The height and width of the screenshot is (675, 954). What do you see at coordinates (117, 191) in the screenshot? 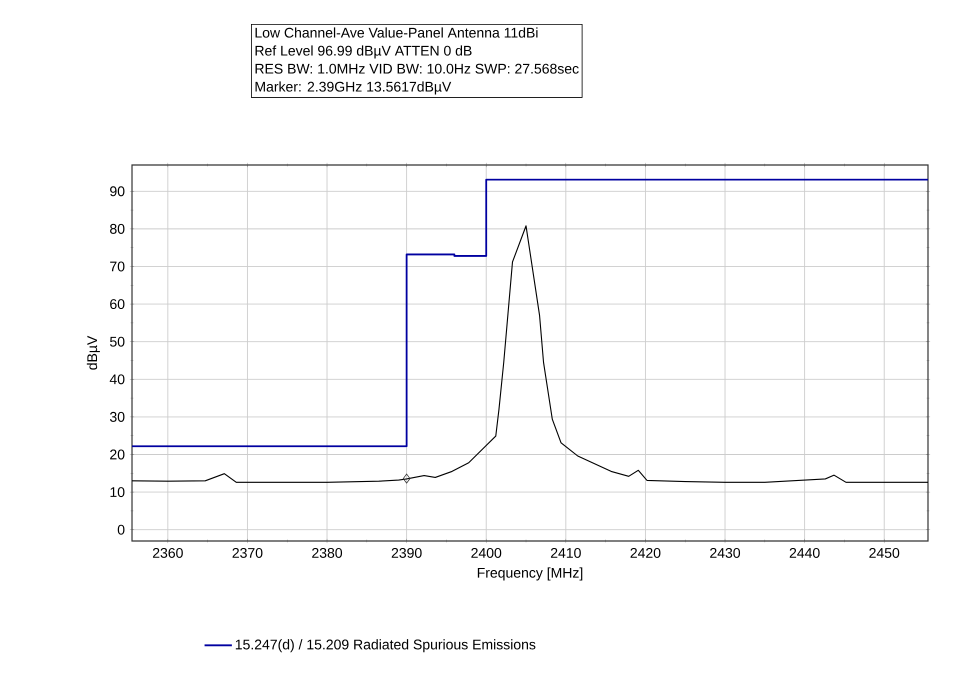
I see `y-tick-label: 90` at bounding box center [117, 191].